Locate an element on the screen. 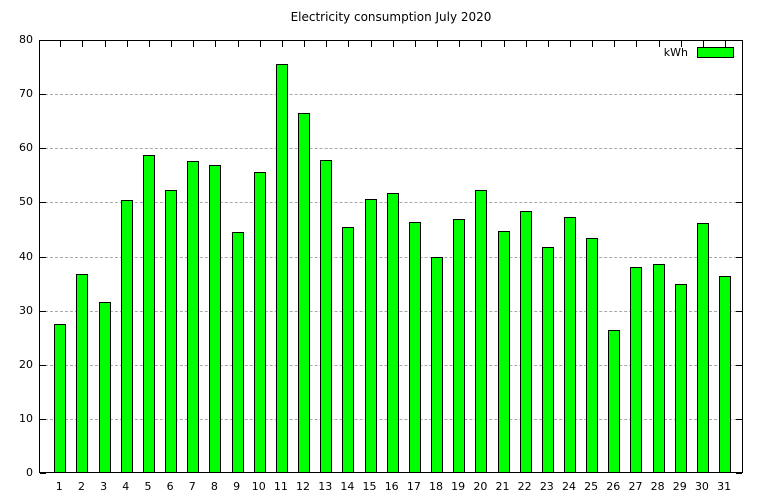  x-axis-tick-label: 3 is located at coordinates (104, 486).